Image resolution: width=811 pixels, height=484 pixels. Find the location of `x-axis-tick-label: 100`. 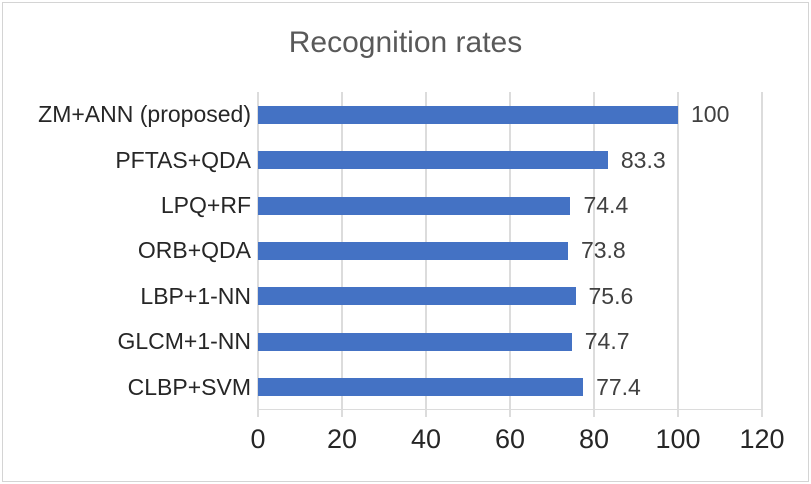

x-axis-tick-label: 100 is located at coordinates (678, 439).